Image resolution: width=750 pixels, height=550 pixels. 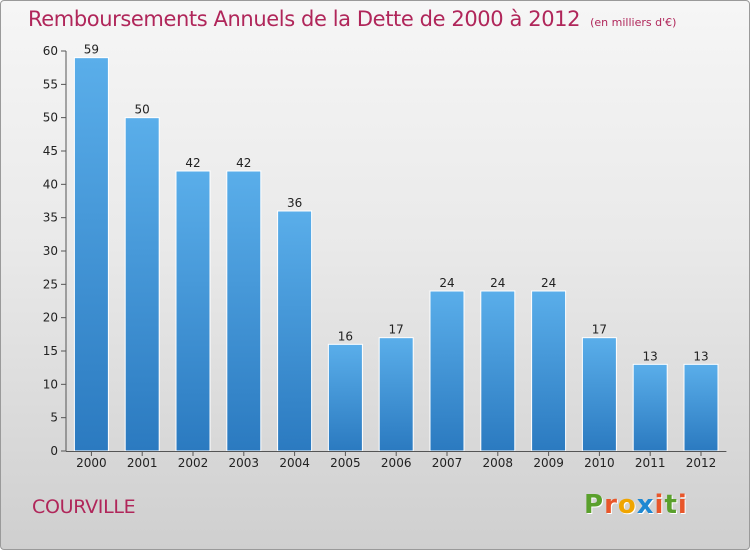 I want to click on logo-letter: o, so click(x=627, y=505).